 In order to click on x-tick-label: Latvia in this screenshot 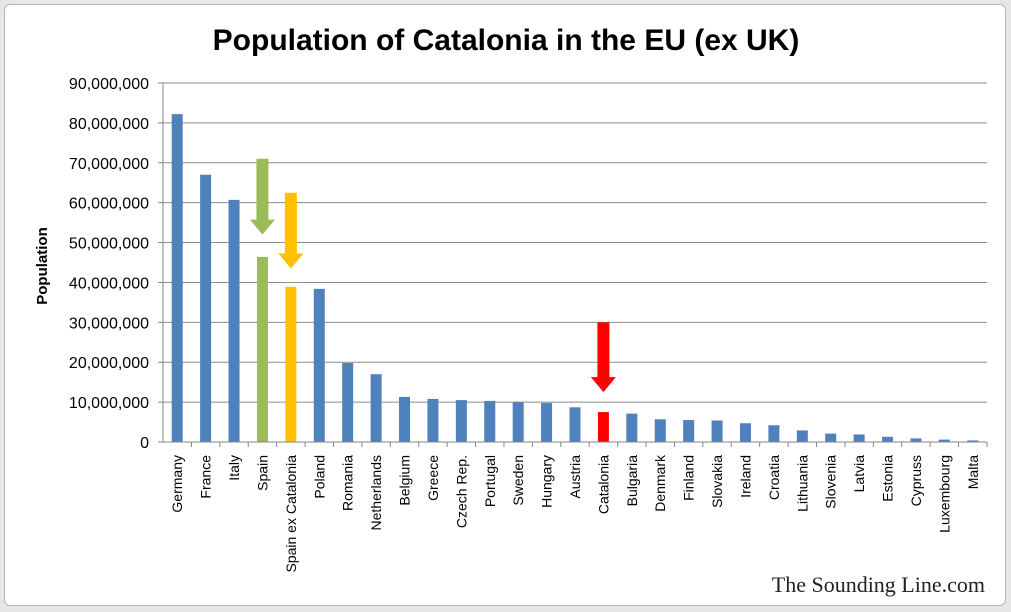, I will do `click(859, 474)`.